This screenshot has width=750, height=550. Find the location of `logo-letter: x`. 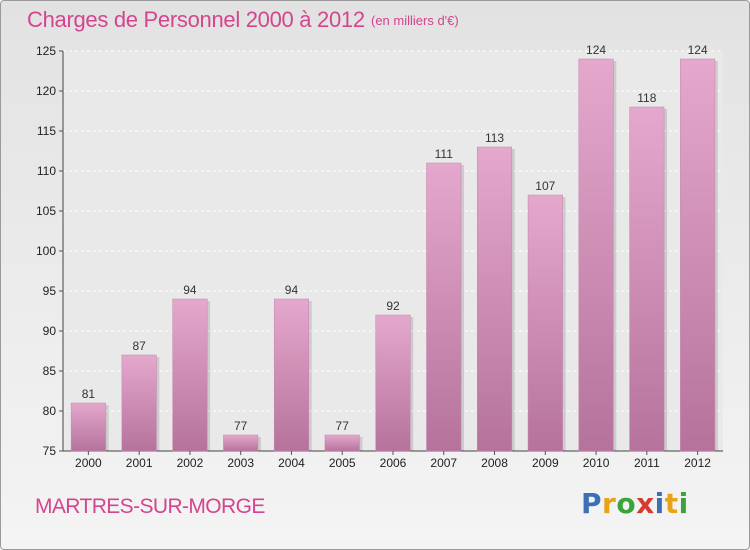

logo-letter: x is located at coordinates (645, 503).